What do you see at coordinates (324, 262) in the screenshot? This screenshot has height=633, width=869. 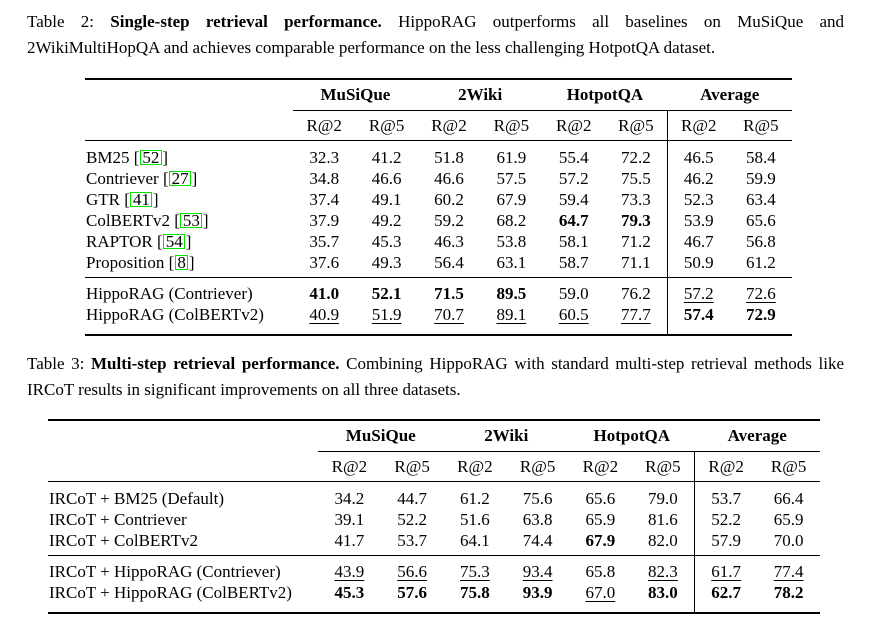 I see `metric-value: 37.6` at bounding box center [324, 262].